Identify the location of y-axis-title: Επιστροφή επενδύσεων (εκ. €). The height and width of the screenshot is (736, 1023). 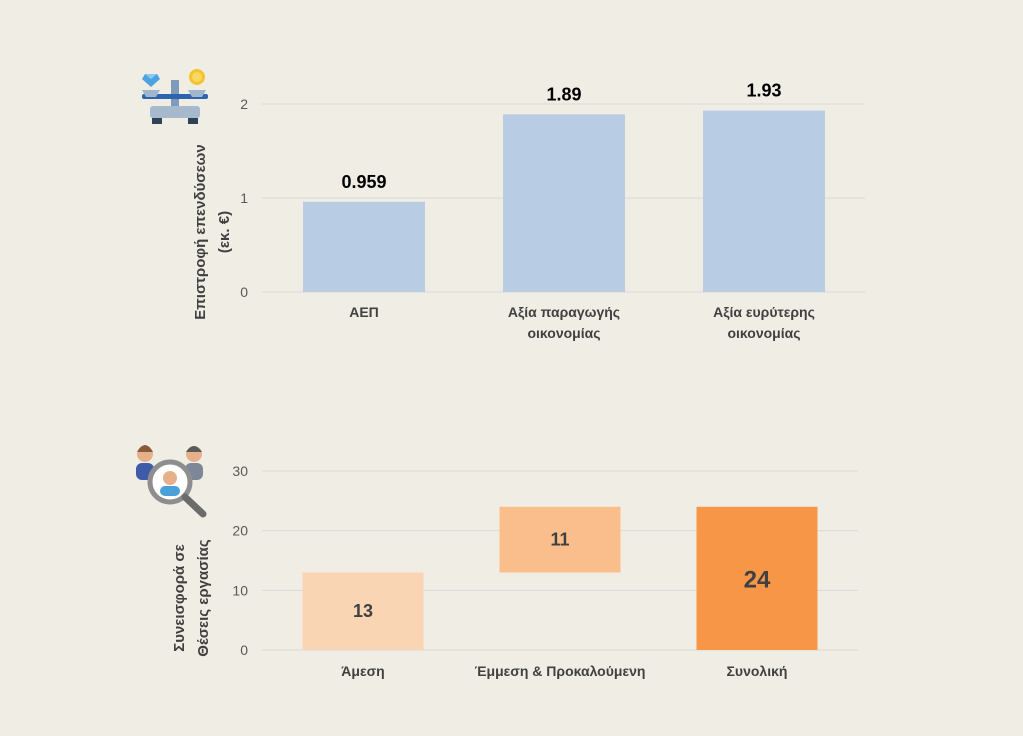
(212, 231).